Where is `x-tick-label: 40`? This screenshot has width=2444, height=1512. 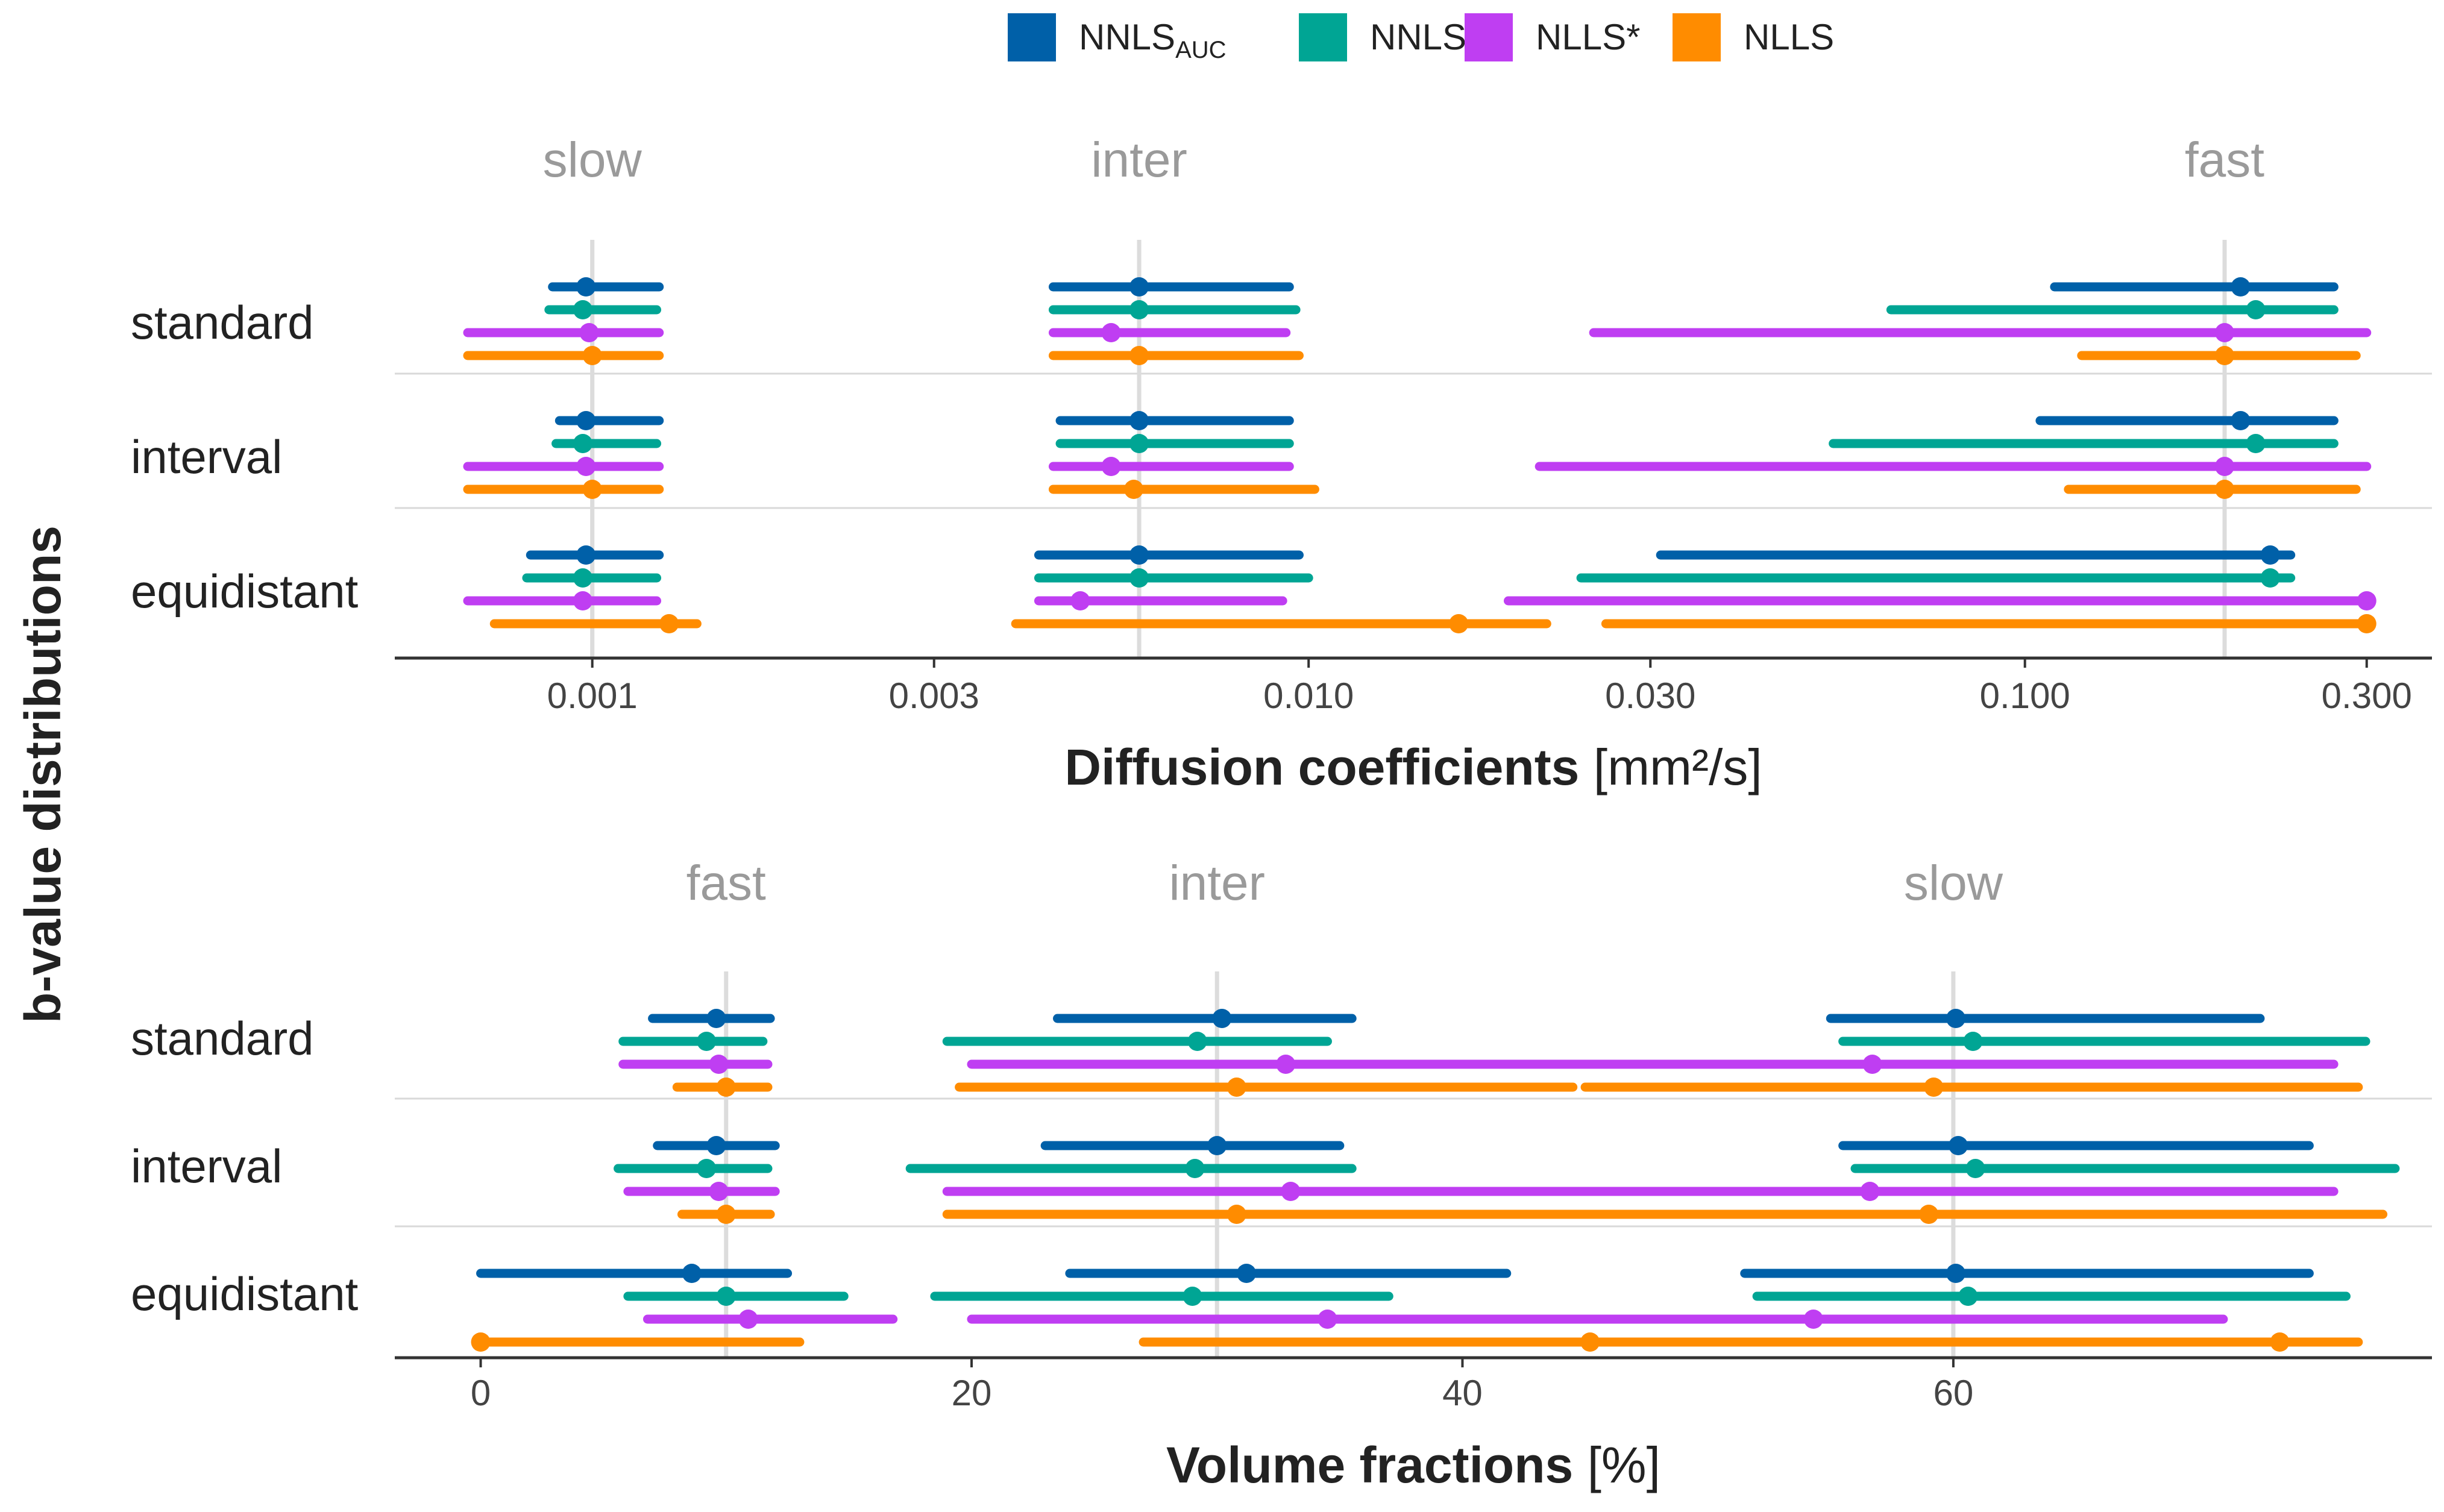 x-tick-label: 40 is located at coordinates (1462, 1393).